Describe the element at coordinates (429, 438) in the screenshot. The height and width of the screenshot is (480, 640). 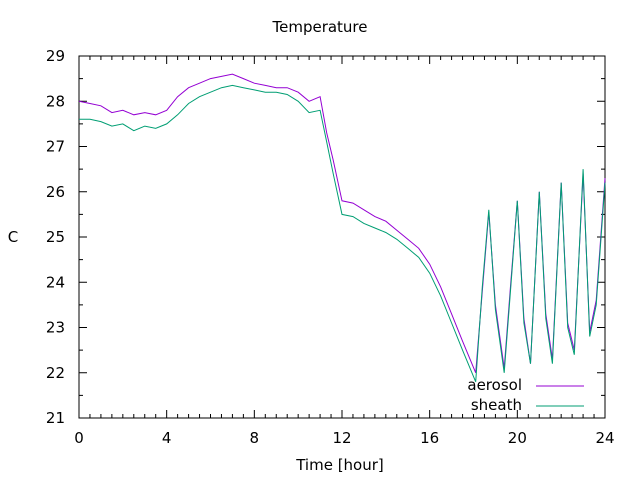
I see `x-tick-label: 16` at that location.